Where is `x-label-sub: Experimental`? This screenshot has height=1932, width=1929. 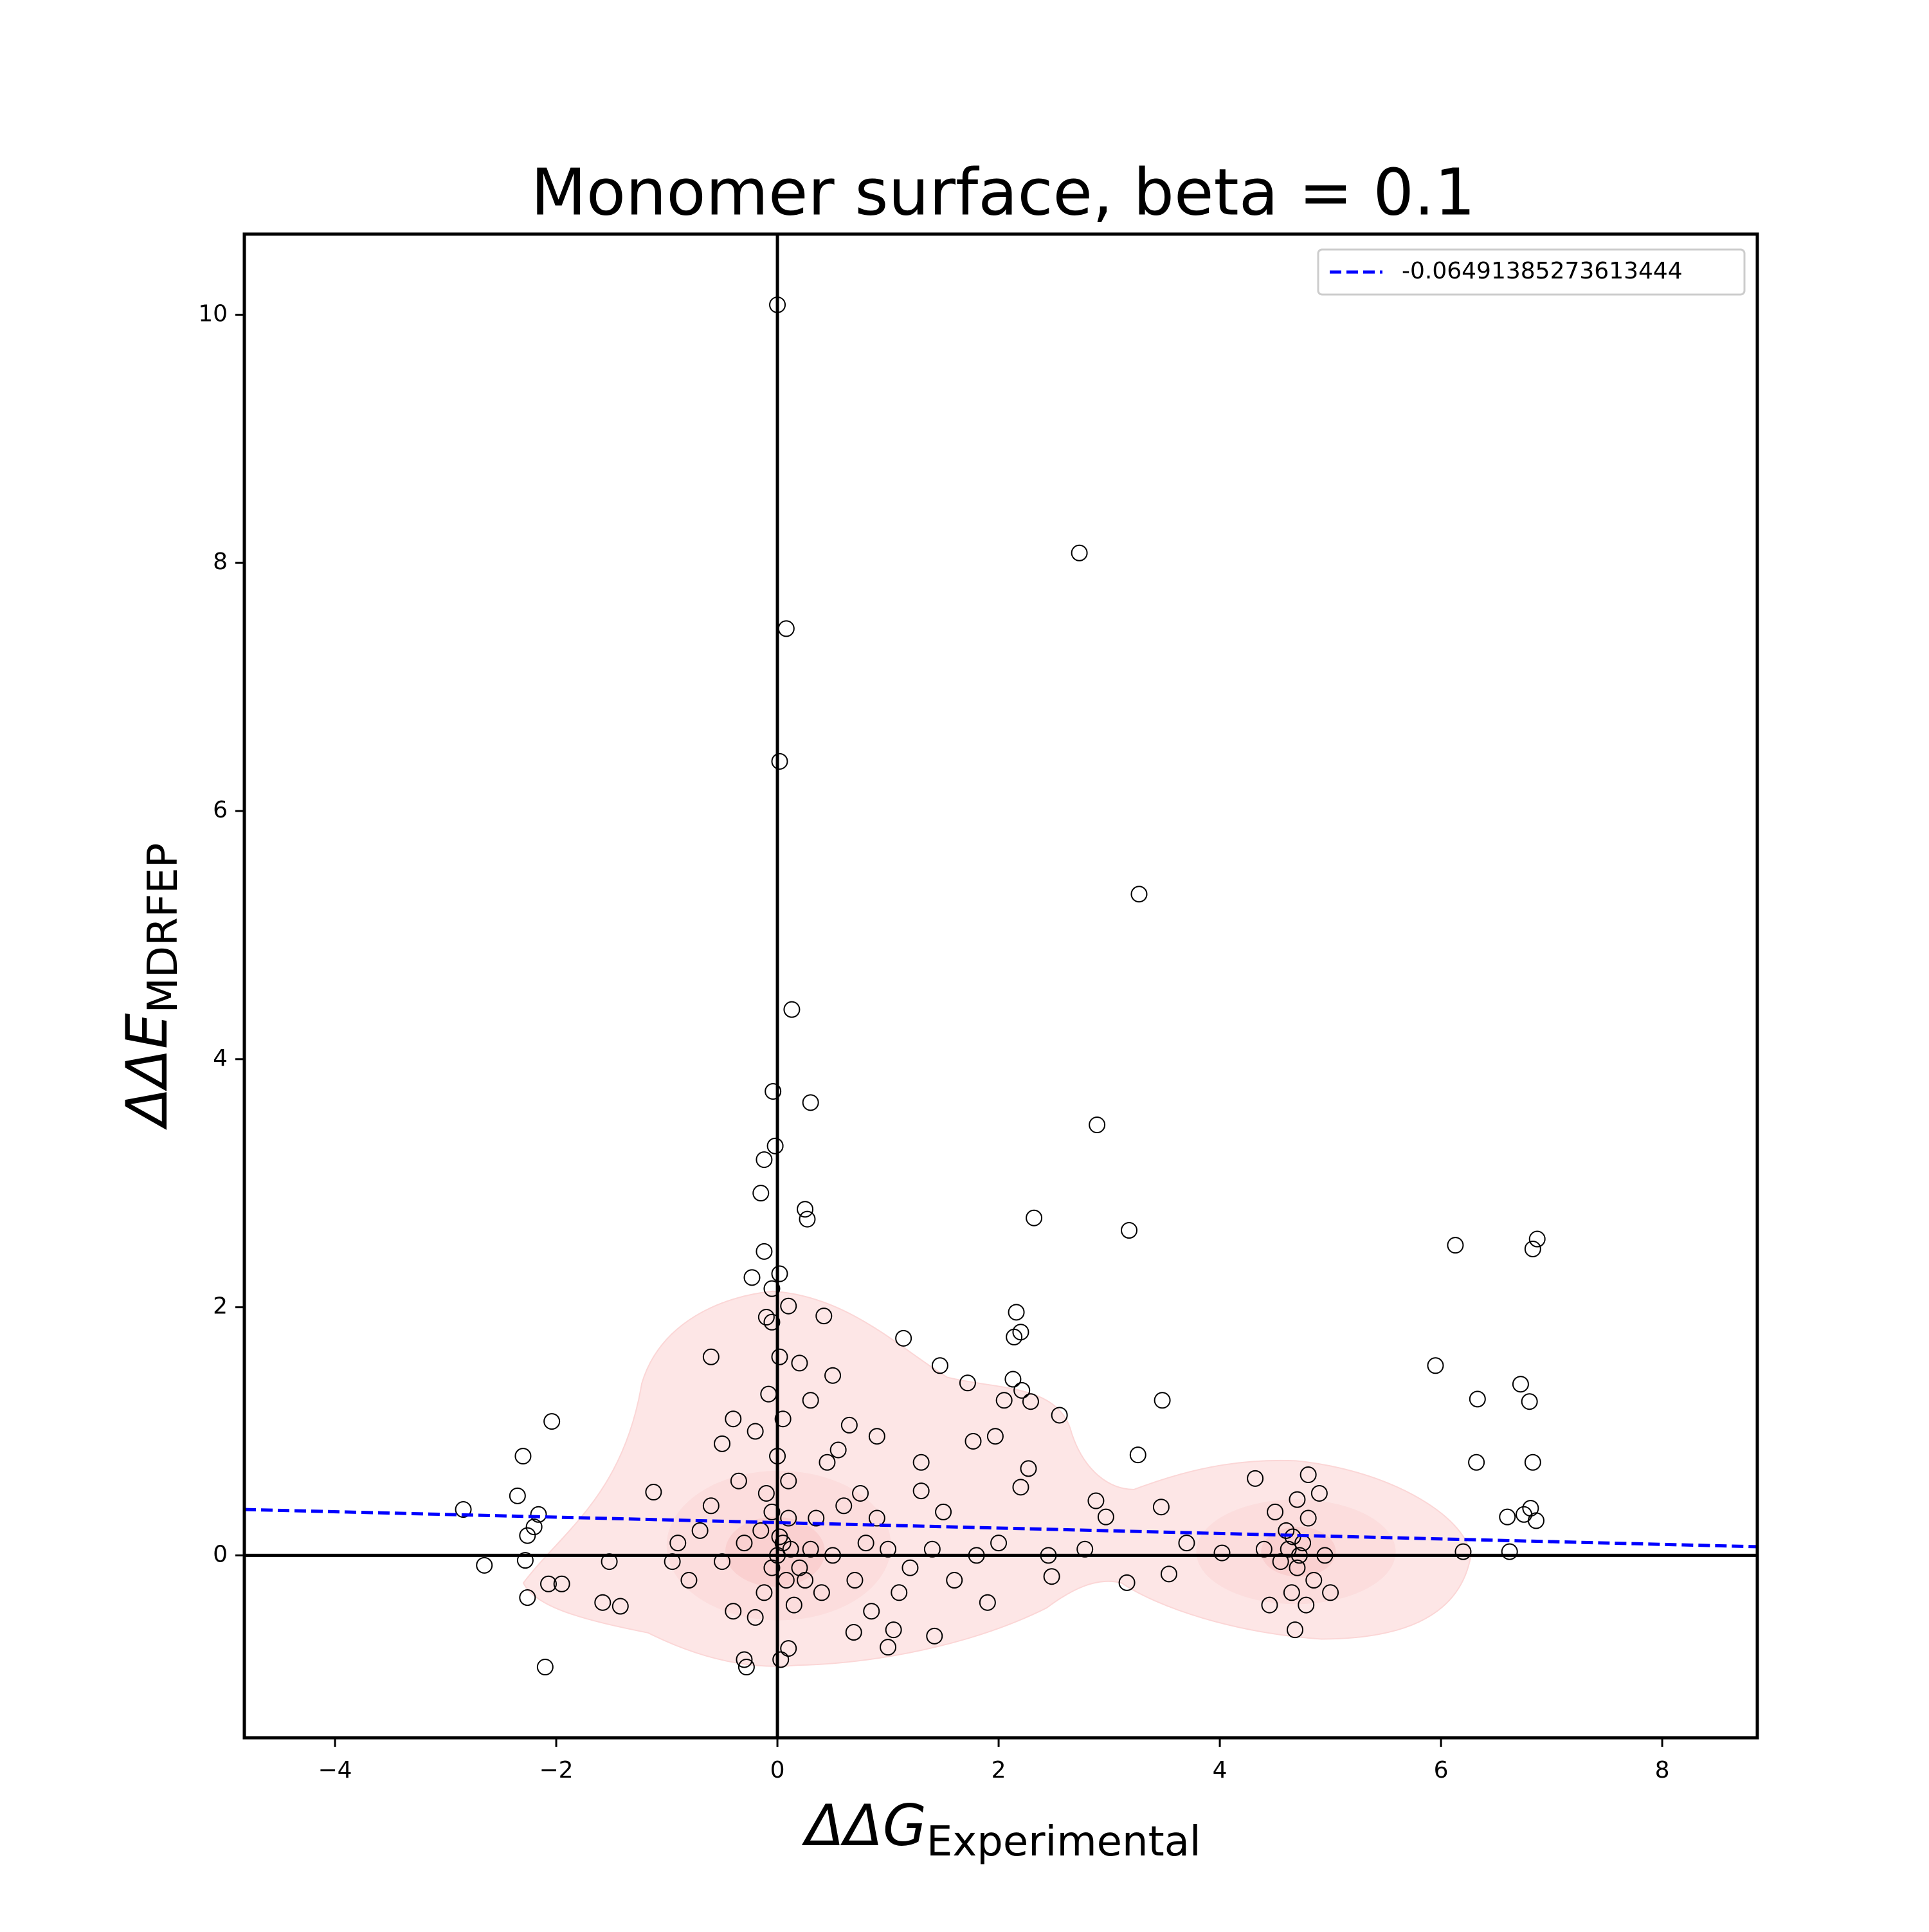
x-label-sub: Experimental is located at coordinates (1064, 1842).